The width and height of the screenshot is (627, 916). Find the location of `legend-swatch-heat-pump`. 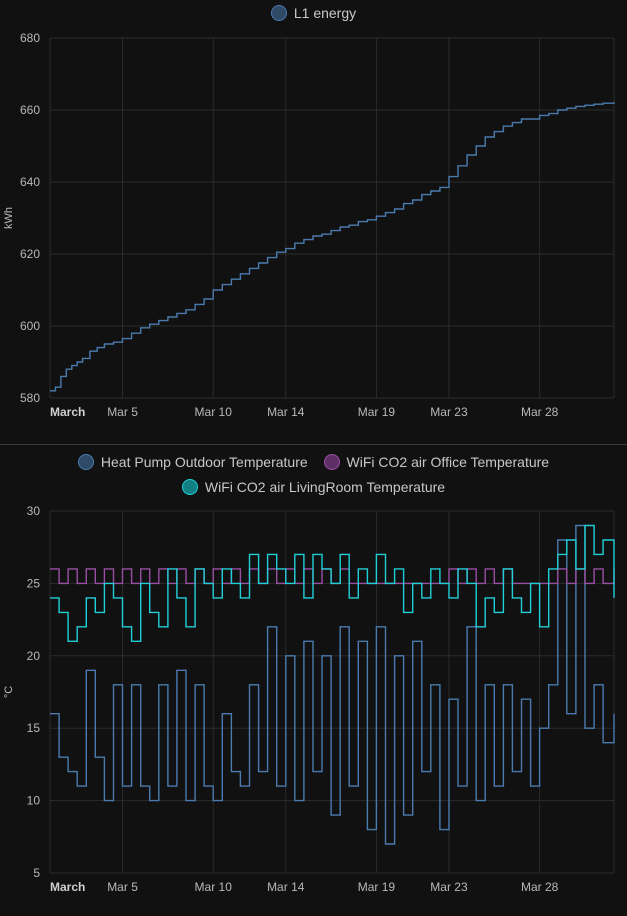

legend-swatch-heat-pump is located at coordinates (85, 462).